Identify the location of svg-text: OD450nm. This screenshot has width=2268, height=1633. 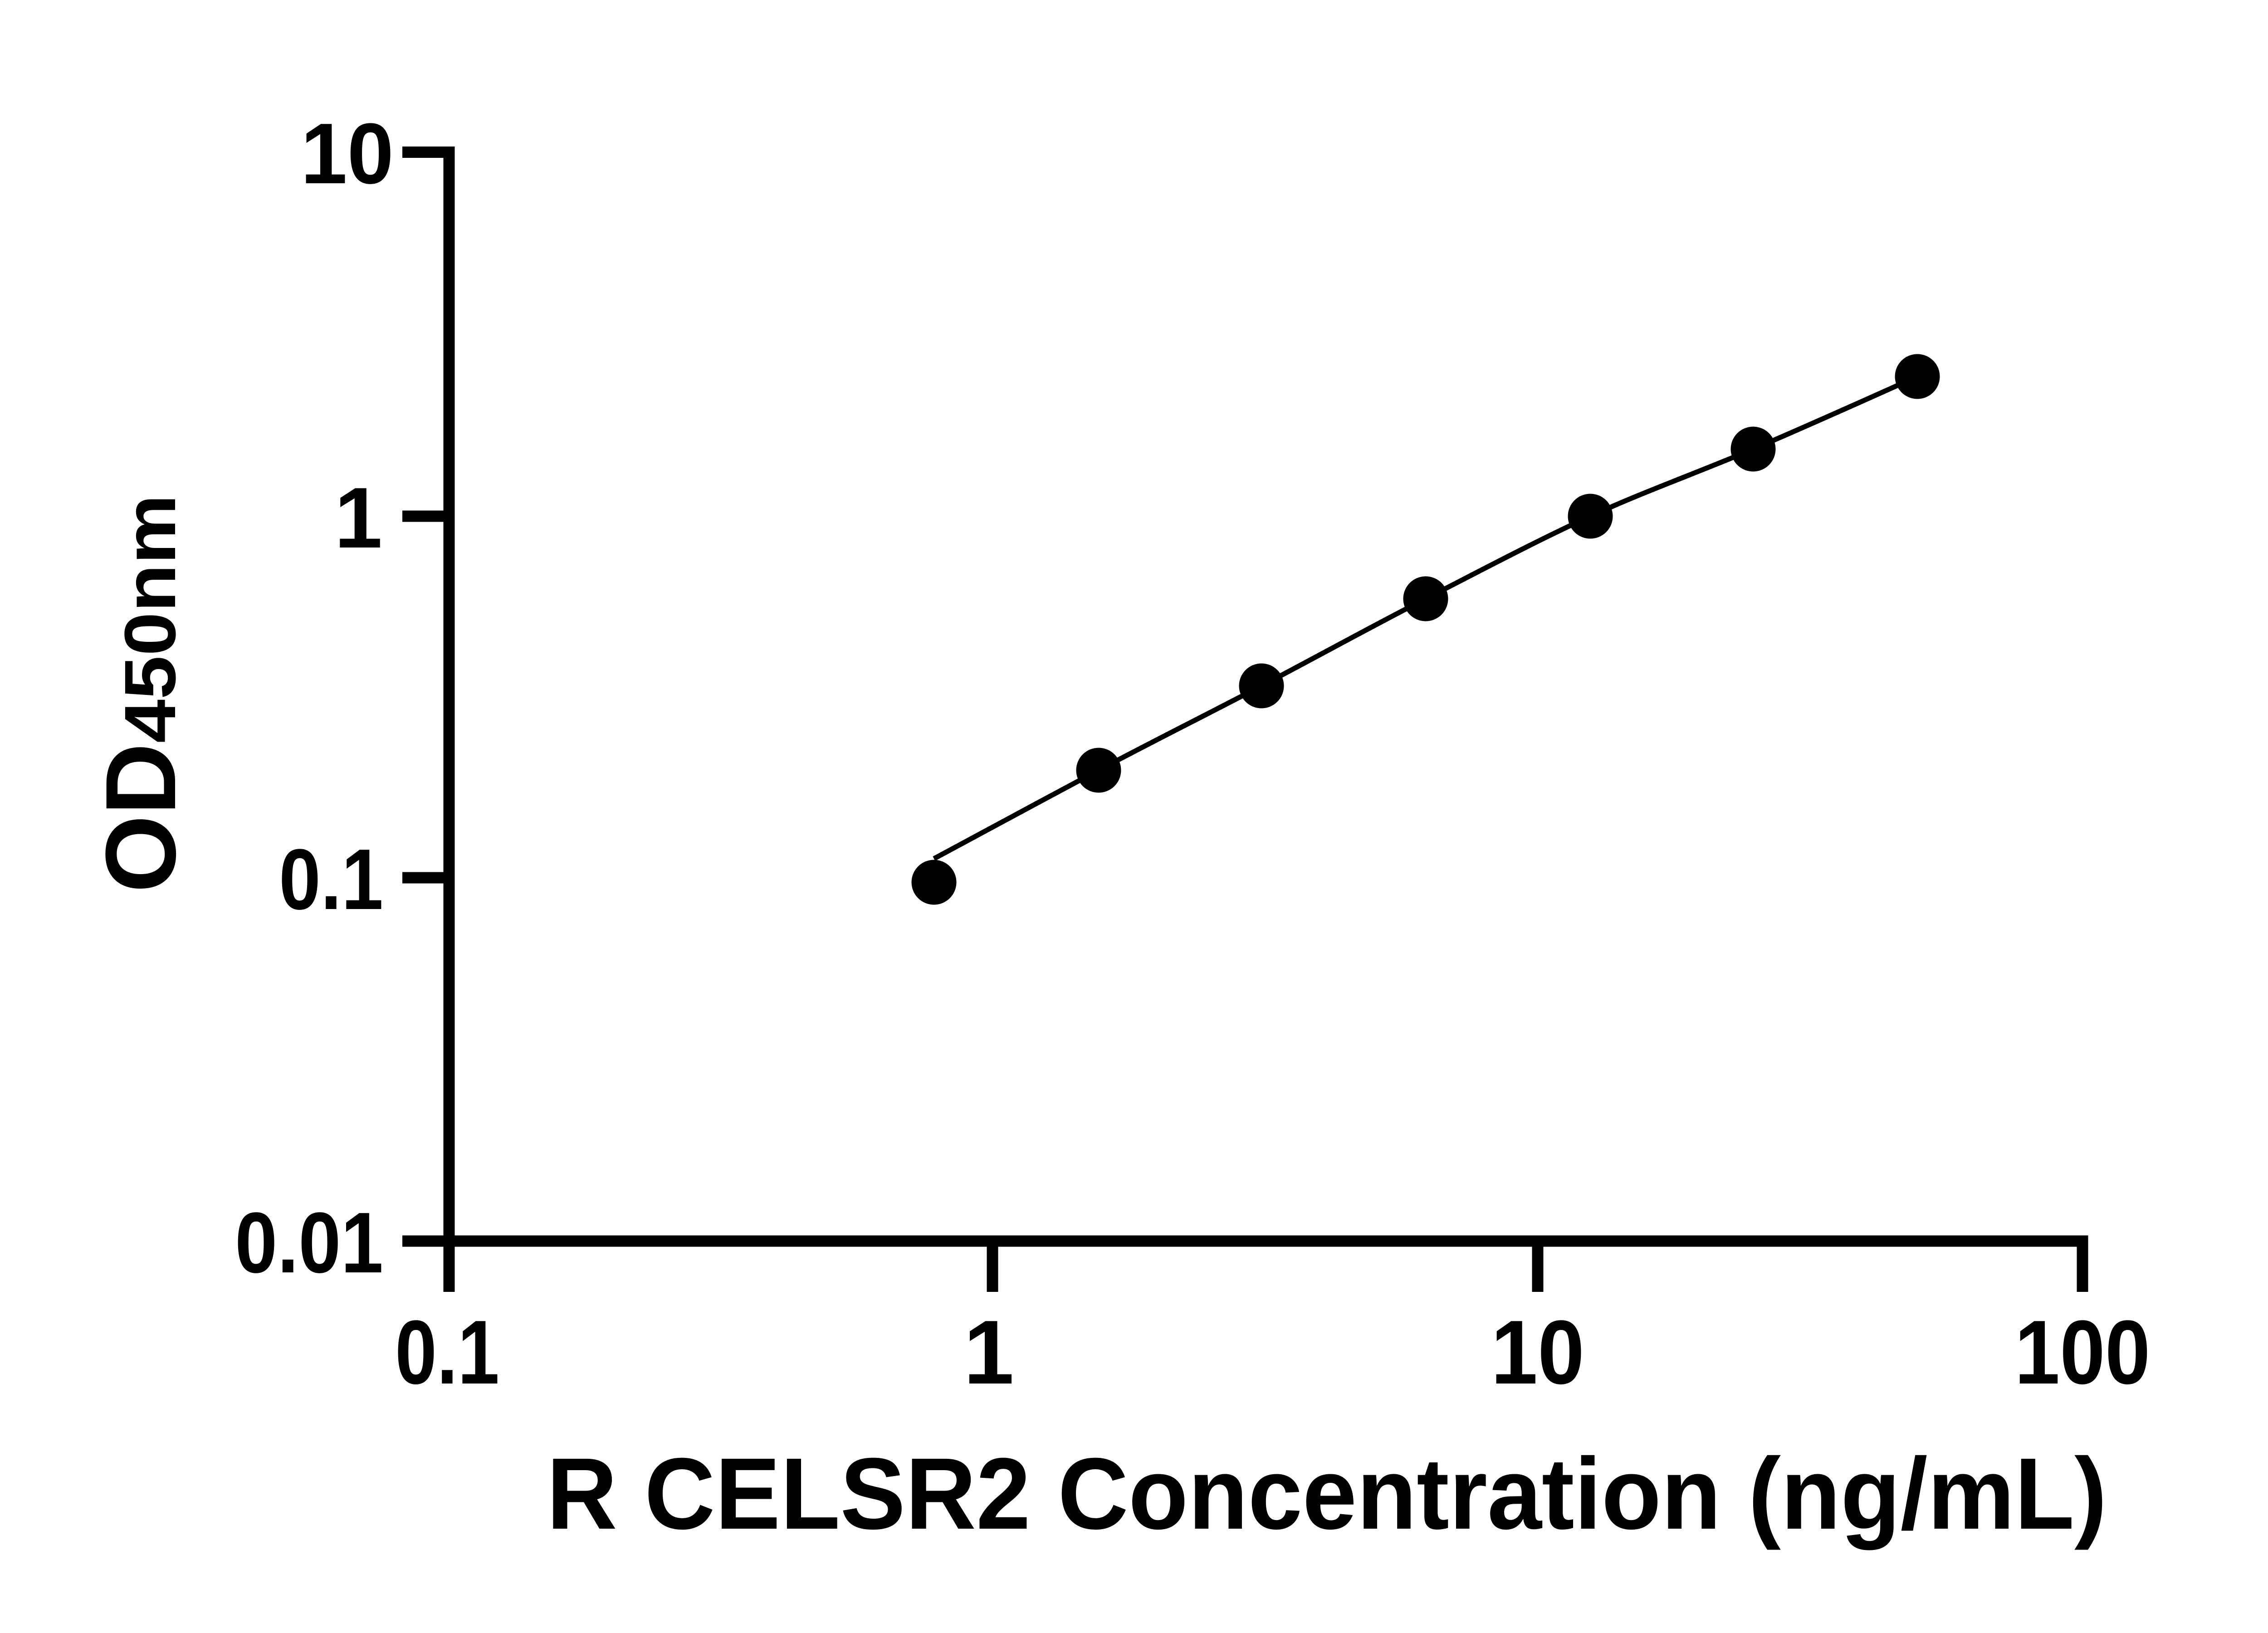
(140, 693).